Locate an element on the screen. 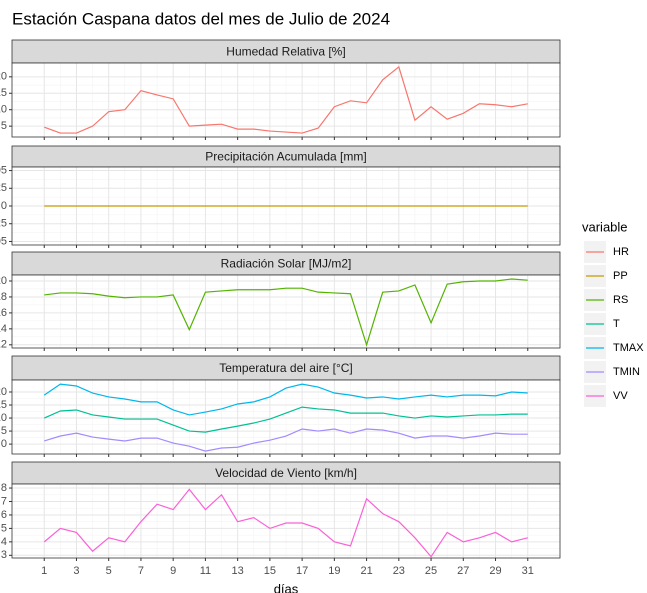  x-tick-label: 21 is located at coordinates (366, 571).